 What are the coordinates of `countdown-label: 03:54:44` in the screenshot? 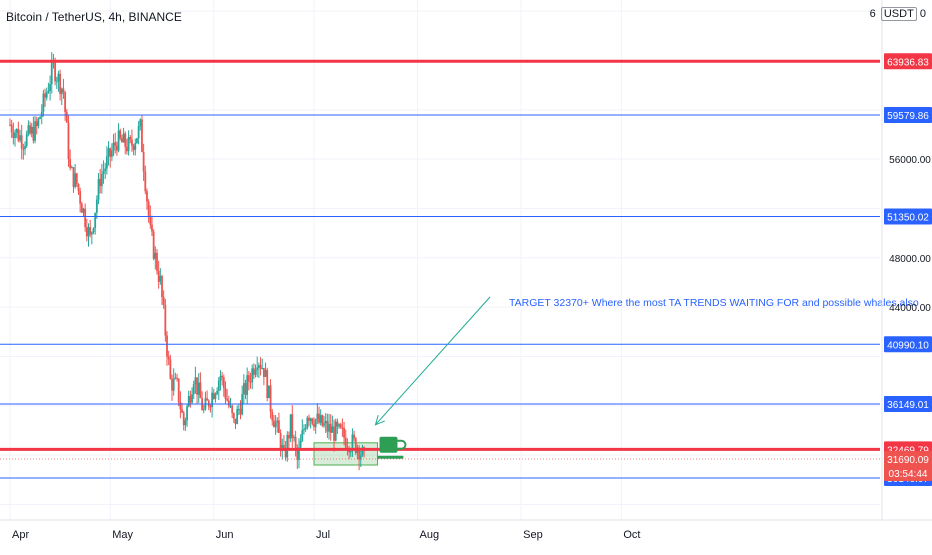 It's located at (908, 474).